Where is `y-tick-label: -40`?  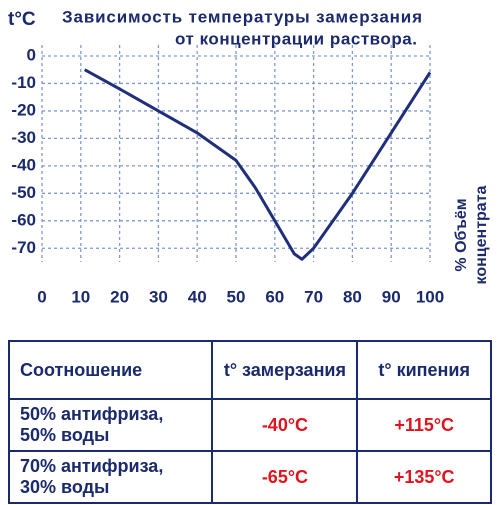
y-tick-label: -40 is located at coordinates (23, 164).